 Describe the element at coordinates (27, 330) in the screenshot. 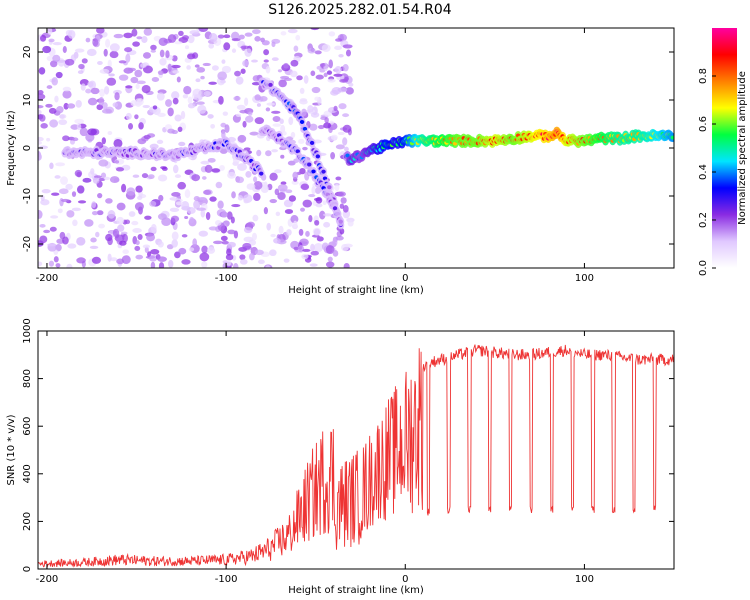

I see `snr-ytick-label: 1000` at that location.